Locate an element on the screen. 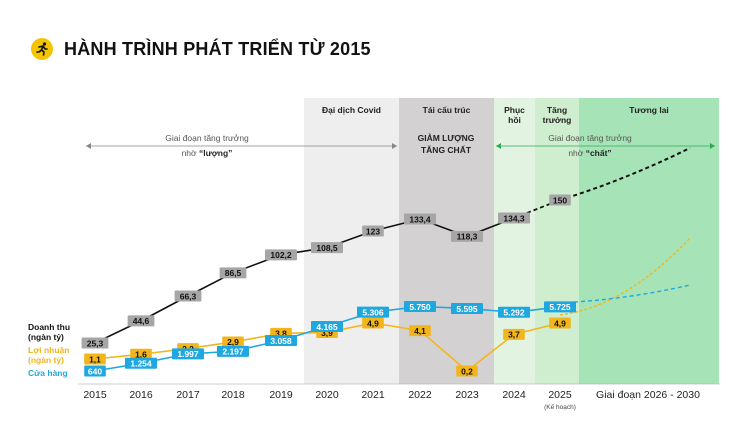 The width and height of the screenshot is (739, 444). phase-label: Tăng is located at coordinates (557, 110).